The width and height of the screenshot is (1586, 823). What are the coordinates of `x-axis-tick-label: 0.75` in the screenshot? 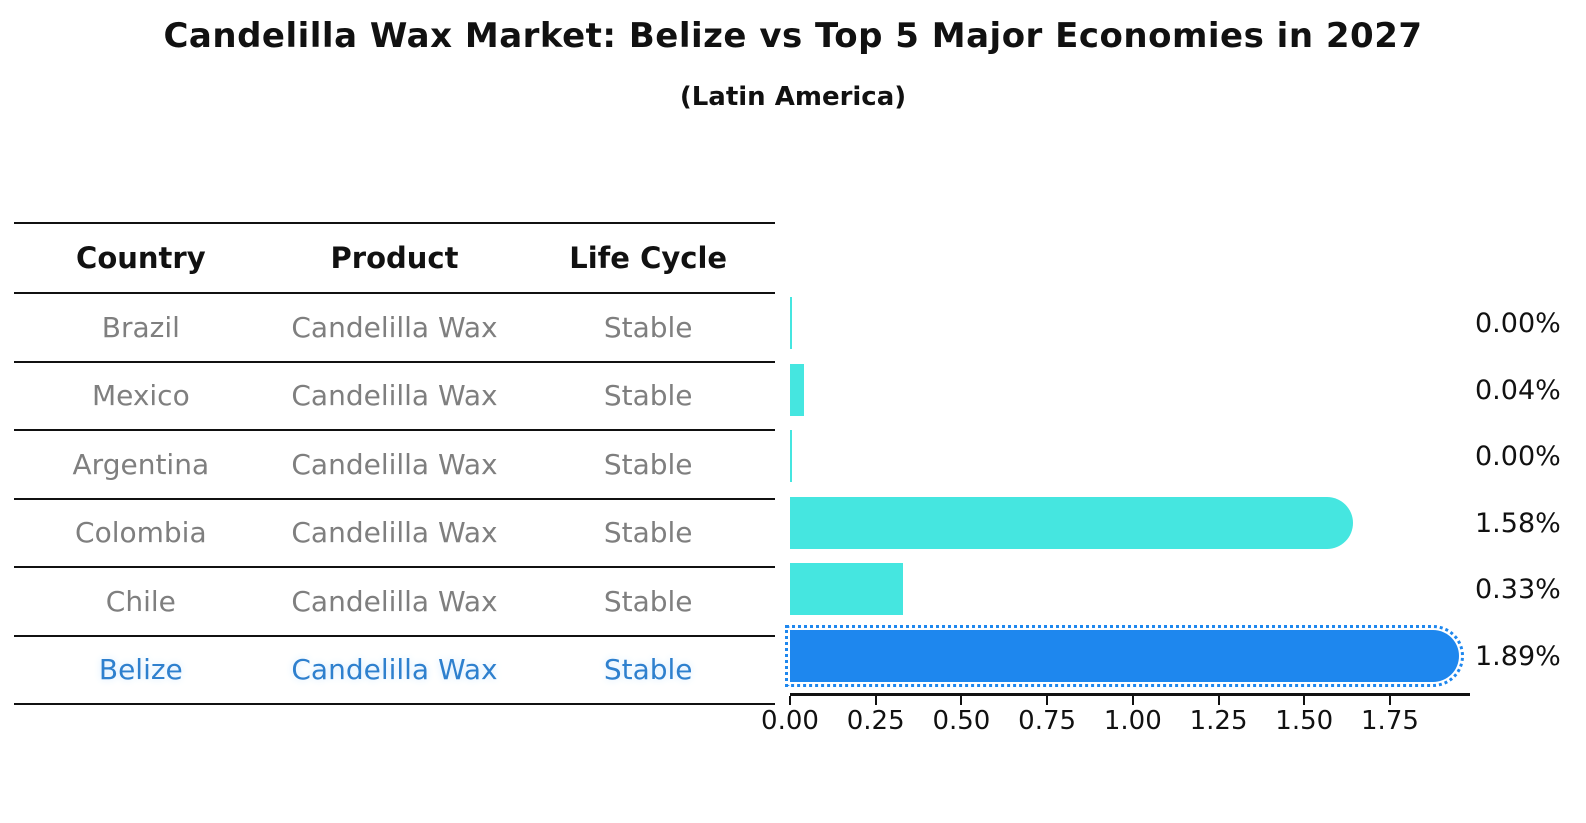 It's located at (1047, 721).